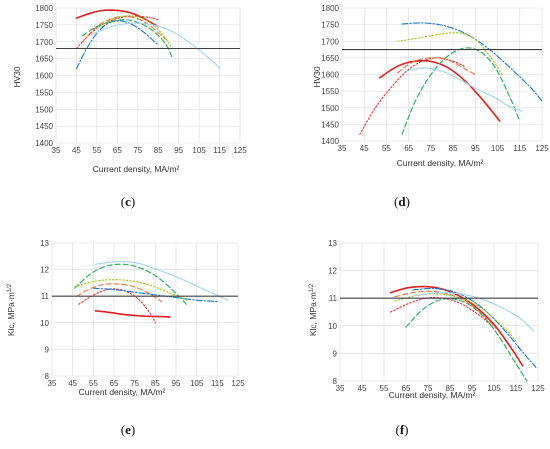 The height and width of the screenshot is (449, 550). Describe the element at coordinates (464, 89) in the screenshot. I see `panel-d-series-7-line` at that location.